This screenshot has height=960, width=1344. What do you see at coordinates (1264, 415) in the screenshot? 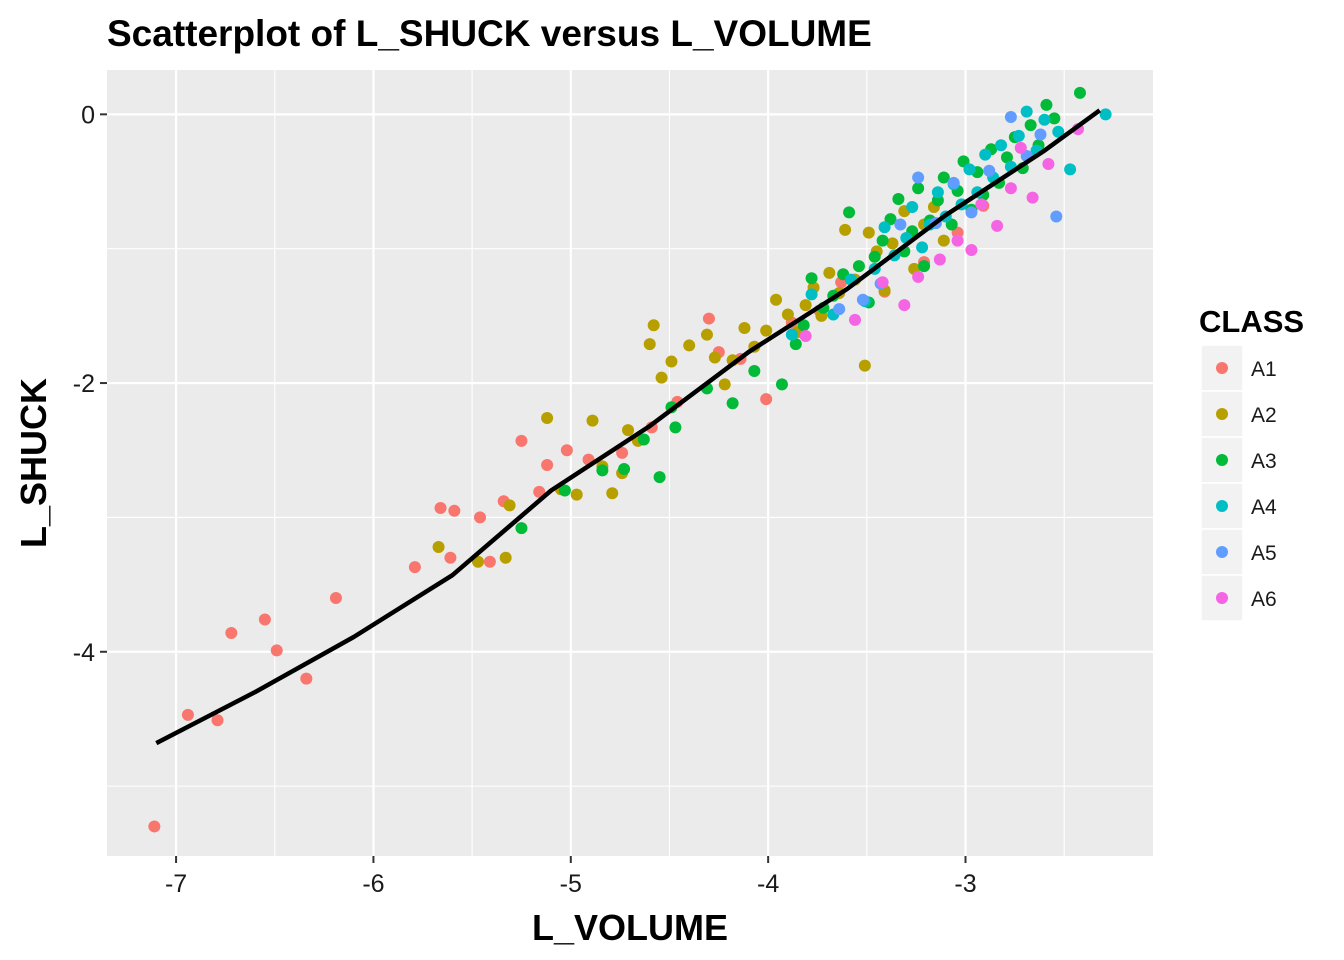
I see `legend-label-a2: A2` at bounding box center [1264, 415].